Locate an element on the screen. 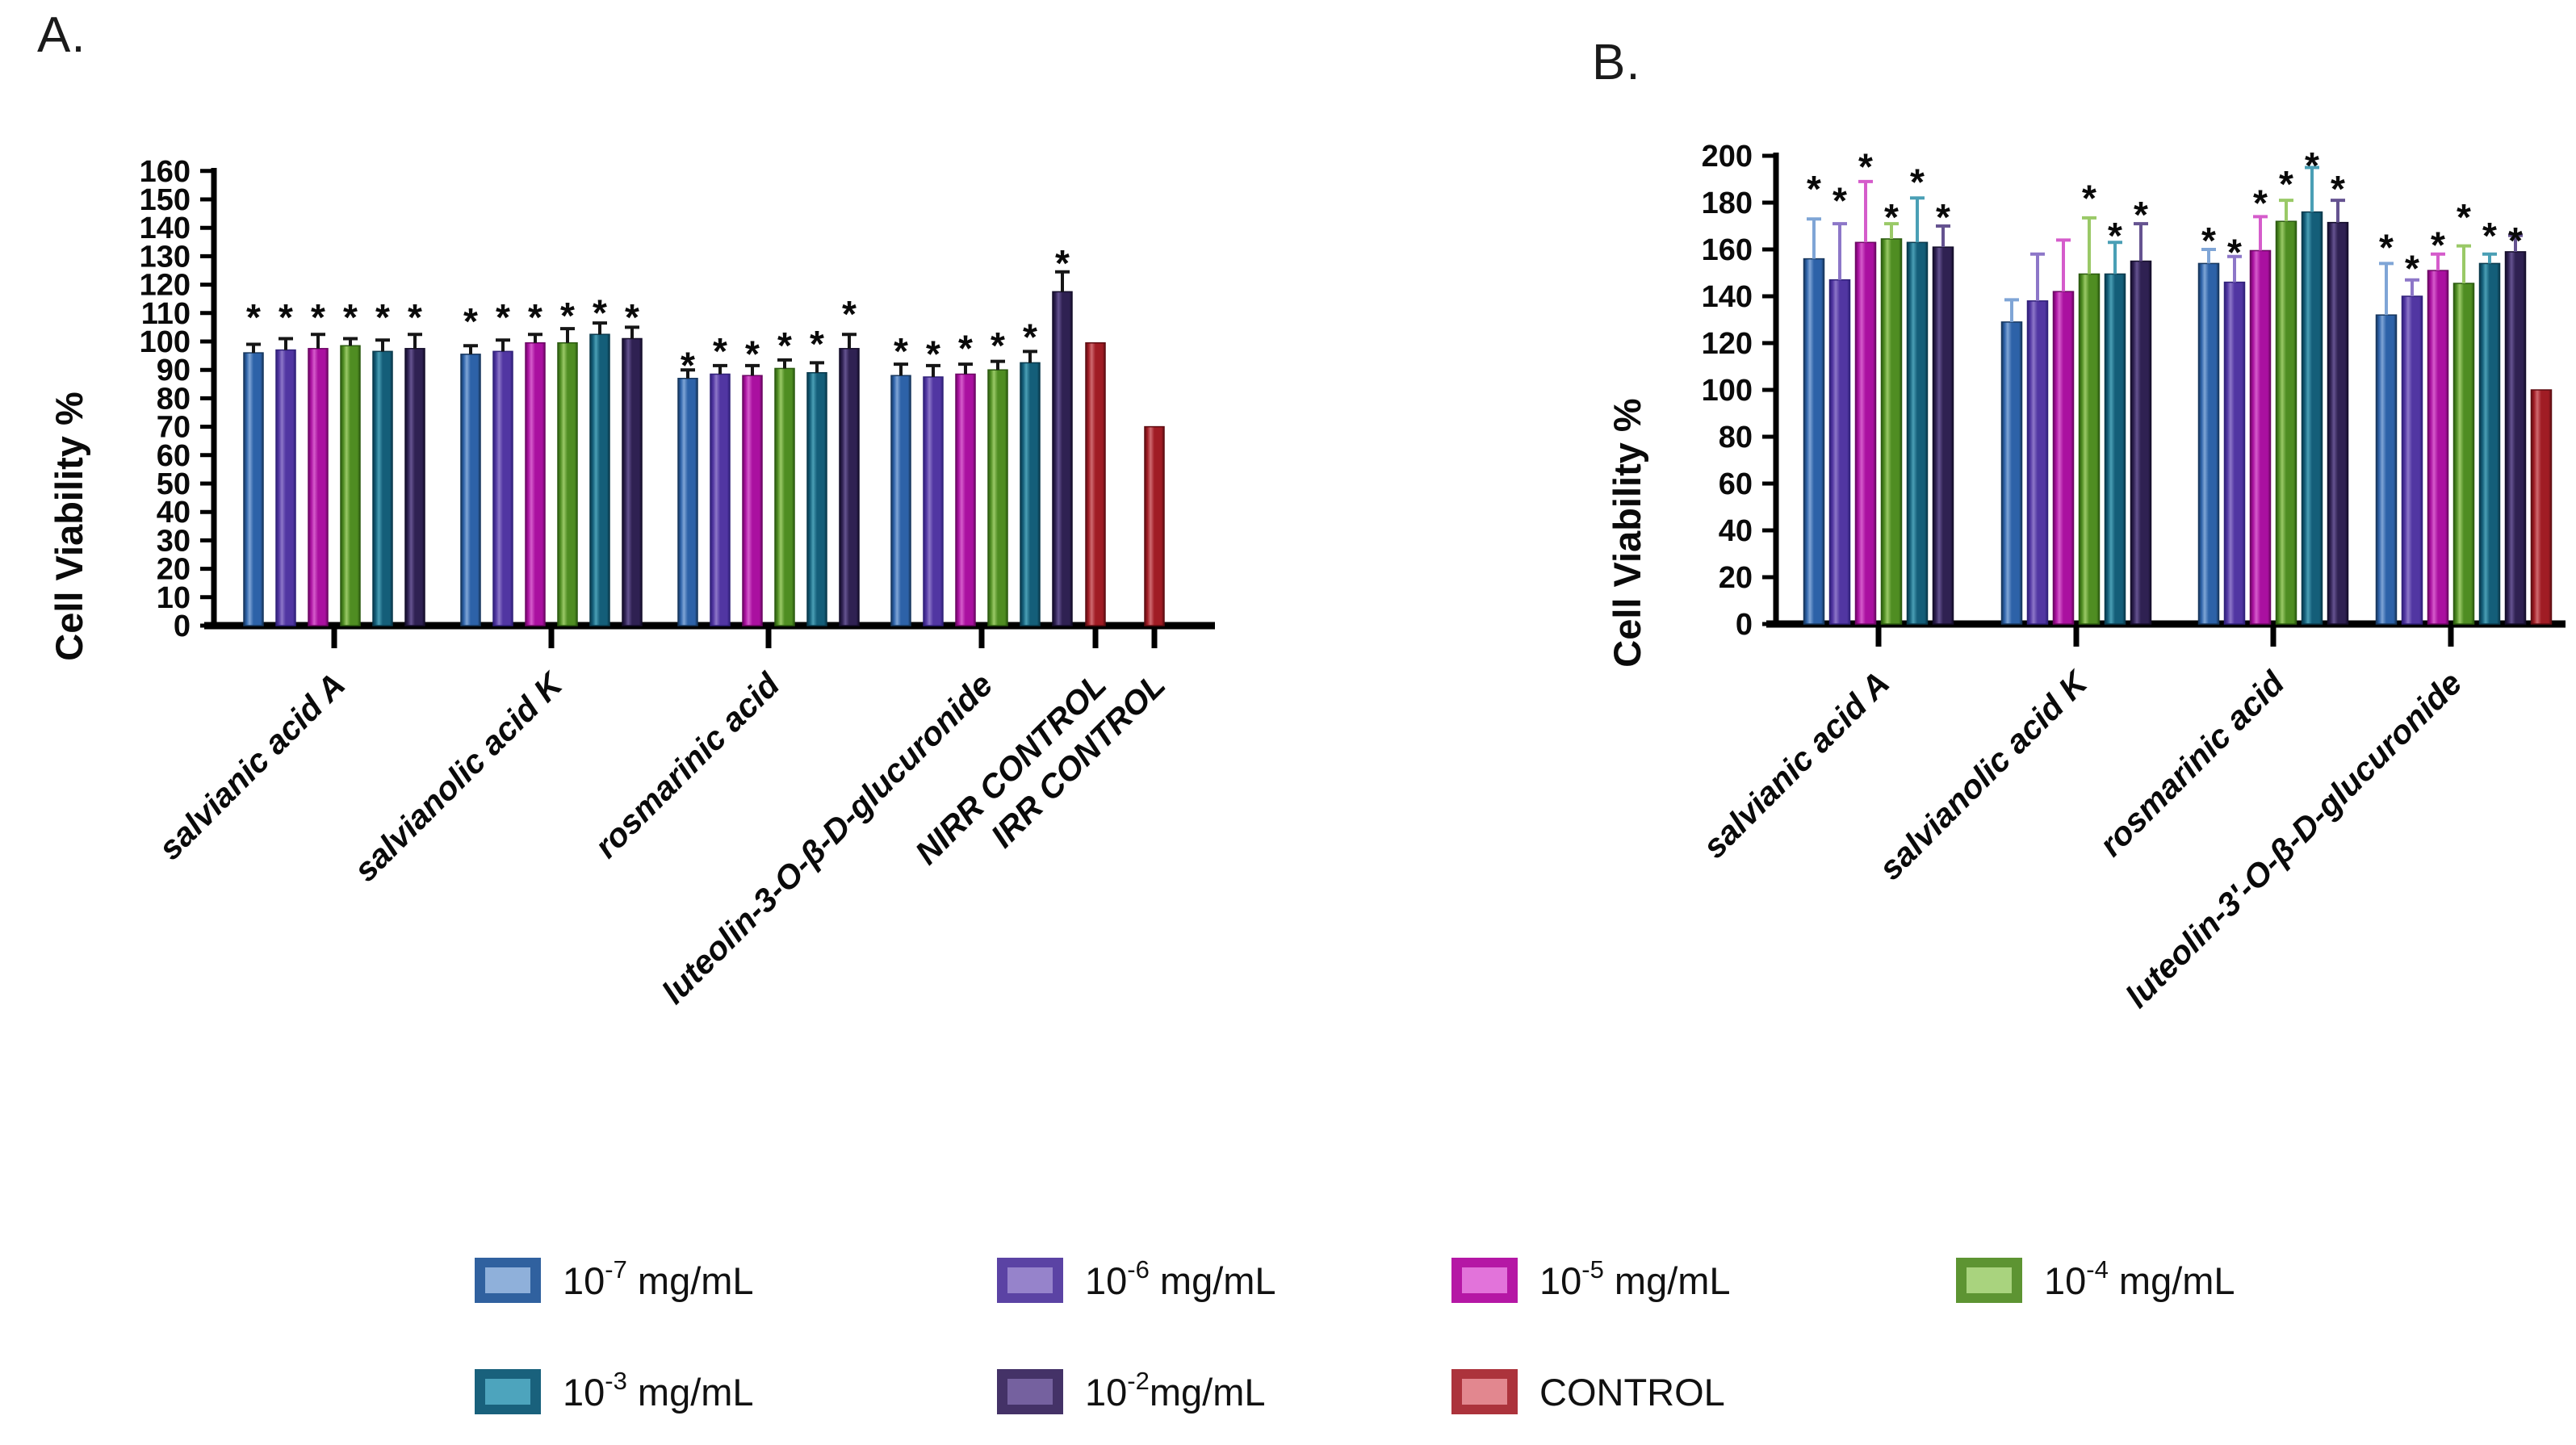 Image resolution: width=2576 pixels, height=1445 pixels. bar-a-c1e6-g1 is located at coordinates (285, 487).